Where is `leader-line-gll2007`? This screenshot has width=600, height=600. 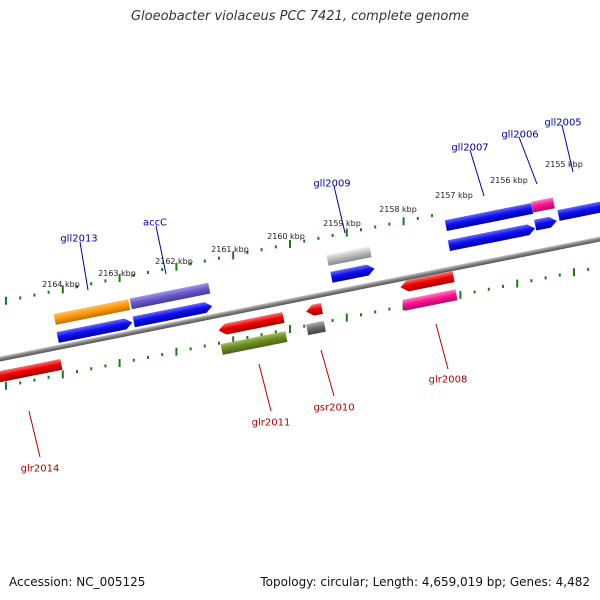 leader-line-gll2007 is located at coordinates (477, 173).